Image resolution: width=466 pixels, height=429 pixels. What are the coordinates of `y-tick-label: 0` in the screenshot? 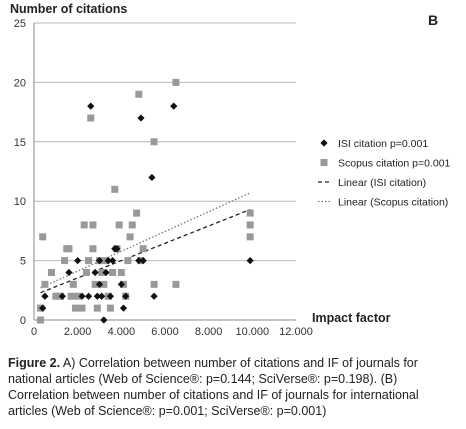 It's located at (23, 321).